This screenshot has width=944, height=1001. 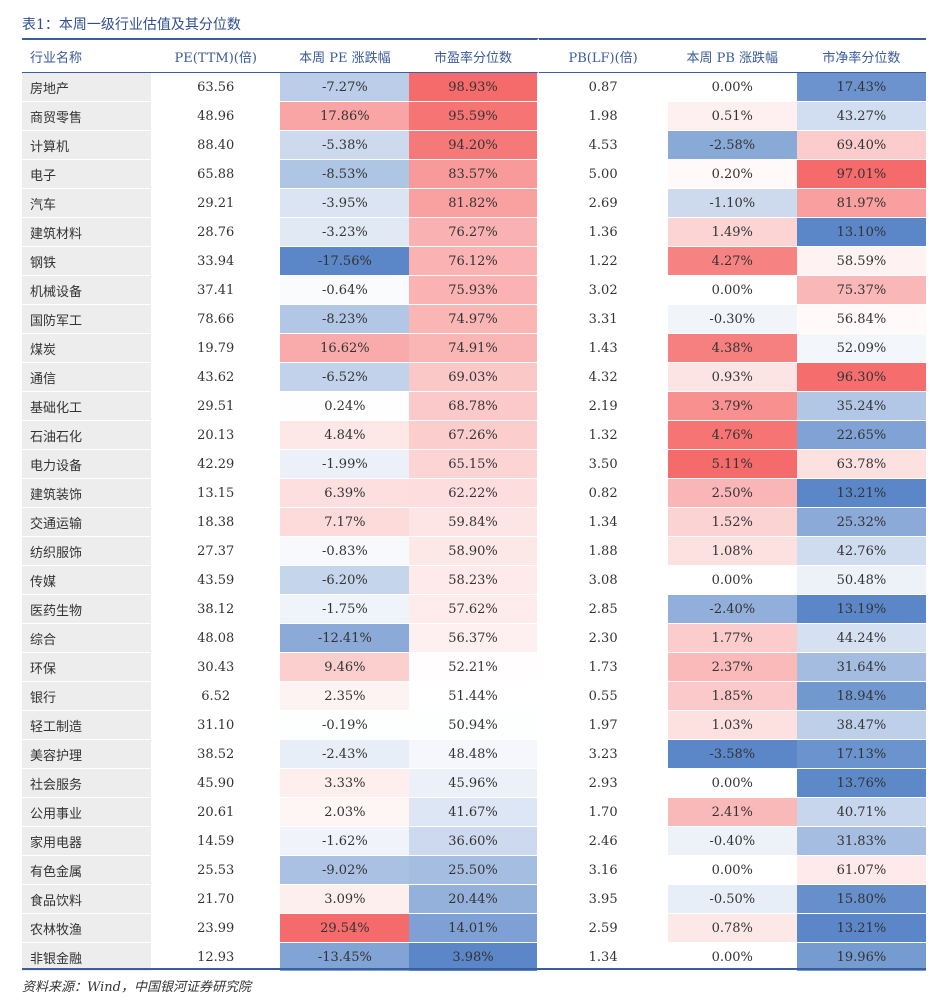 I want to click on table-row: 轻工制造 31.10 -0.19% 50.94% 1.97 1.03% 38.47%, so click(x=474, y=725).